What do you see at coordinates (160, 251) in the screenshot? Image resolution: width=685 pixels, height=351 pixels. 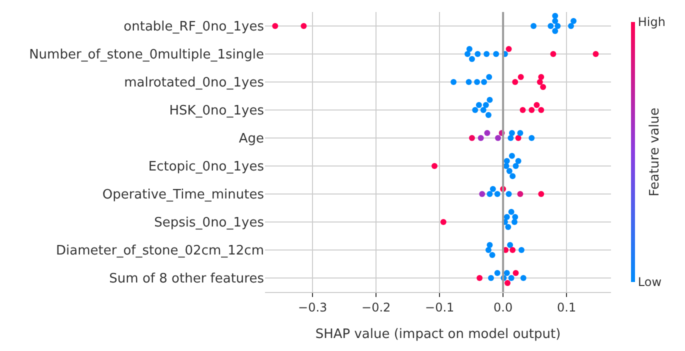 I see `y-tick-label: Diameter_of_stone_02cm_12cm` at bounding box center [160, 251].